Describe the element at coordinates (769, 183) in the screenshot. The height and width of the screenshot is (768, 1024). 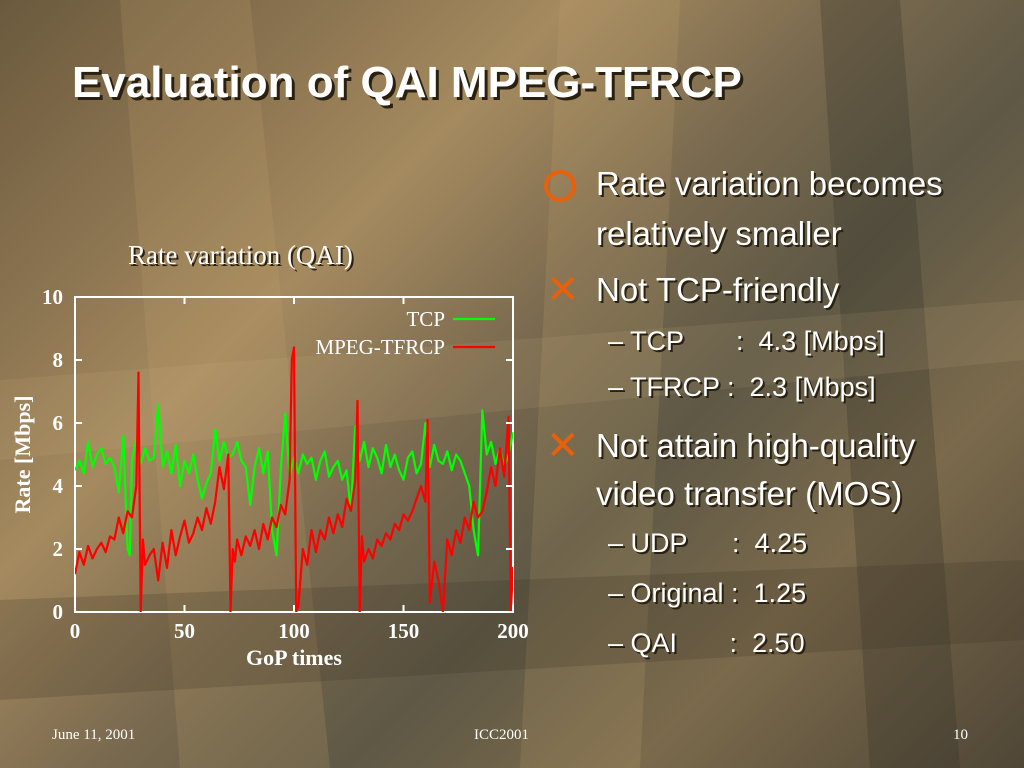
I see `bullet-line: Rate variation becomes` at that location.